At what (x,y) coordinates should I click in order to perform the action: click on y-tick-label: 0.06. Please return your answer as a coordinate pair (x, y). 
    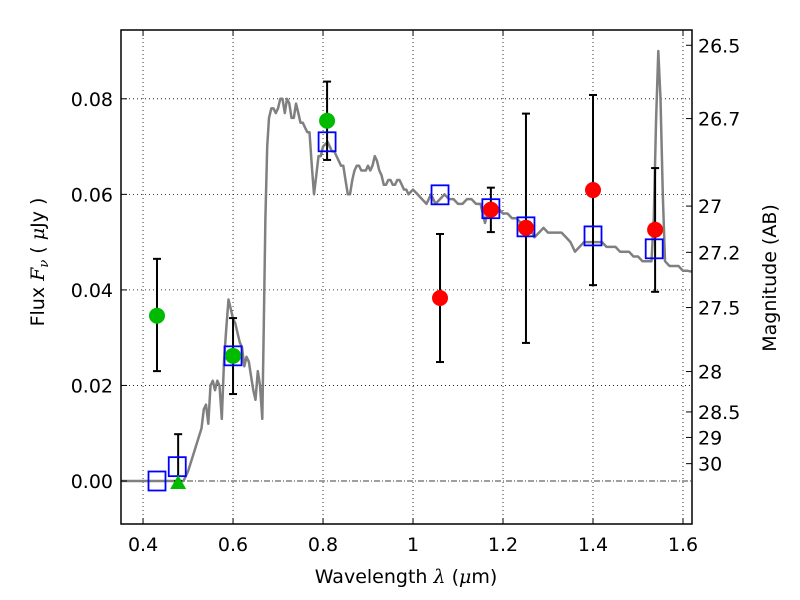
    Looking at the image, I should click on (92, 195).